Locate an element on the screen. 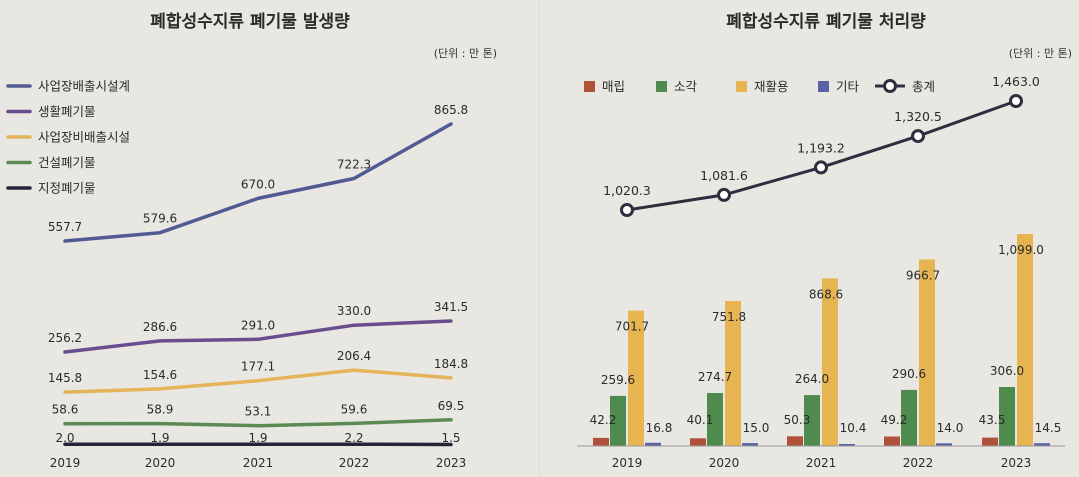 The height and width of the screenshot is (477, 1079). generation-x-tick-label: 2019 is located at coordinates (65, 463).